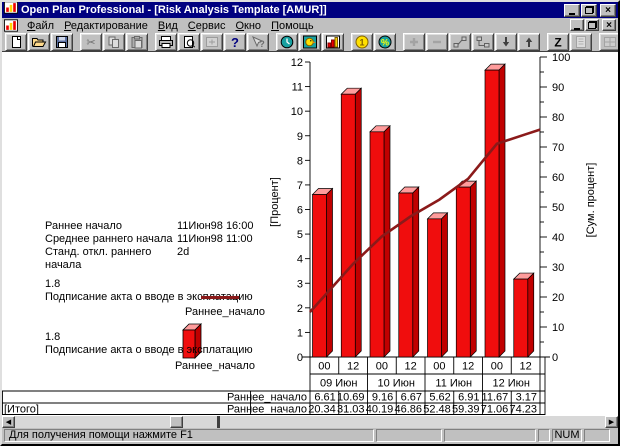 The image size is (620, 446). I want to click on svg-text: 46.86, so click(408, 410).